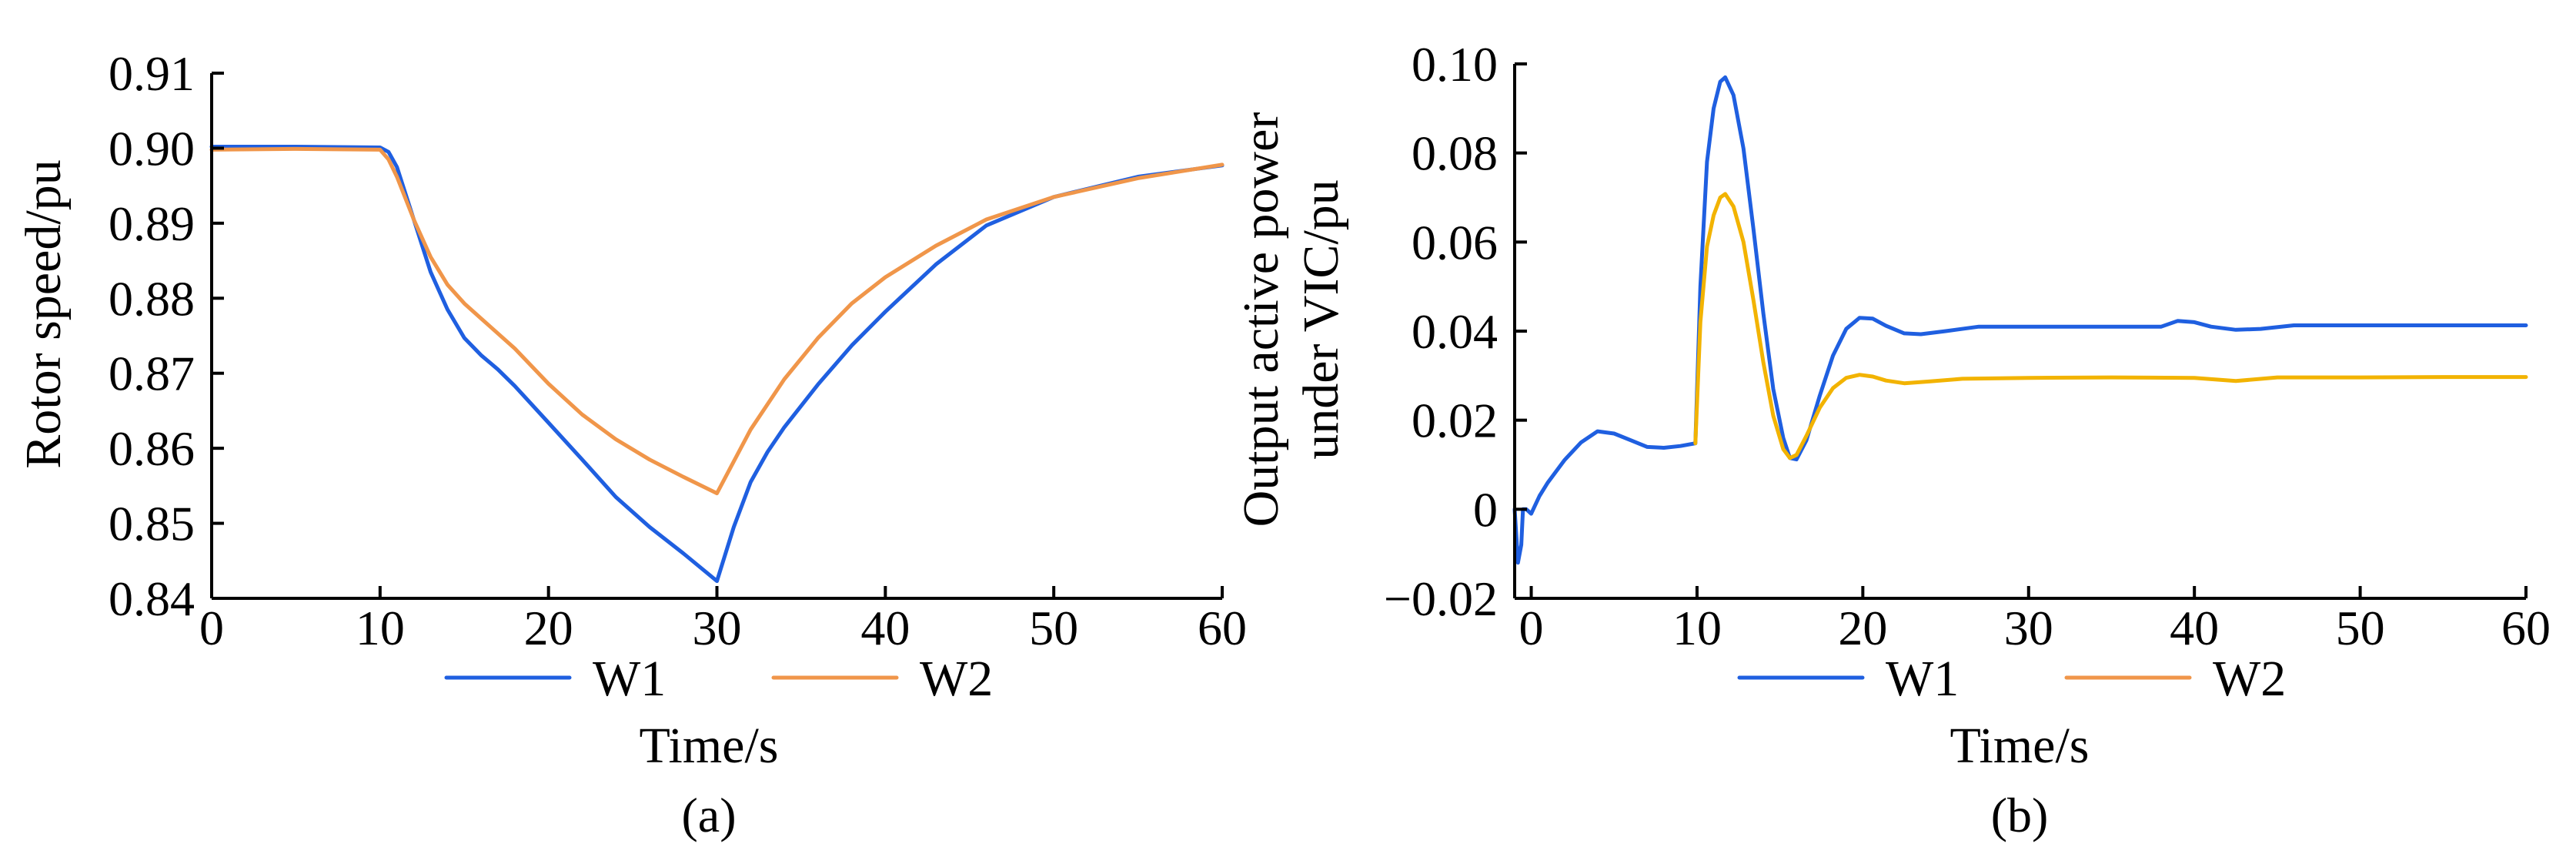  Describe the element at coordinates (629, 679) in the screenshot. I see `chart-a-legend-label-w1: W1` at that location.